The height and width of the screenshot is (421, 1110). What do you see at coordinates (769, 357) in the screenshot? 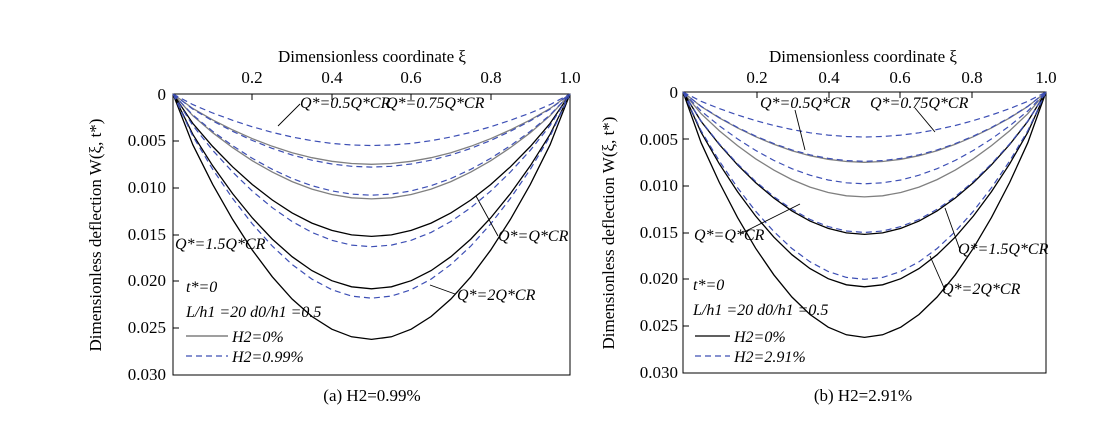
I see `legend-label: H2=2.91%` at bounding box center [769, 357].